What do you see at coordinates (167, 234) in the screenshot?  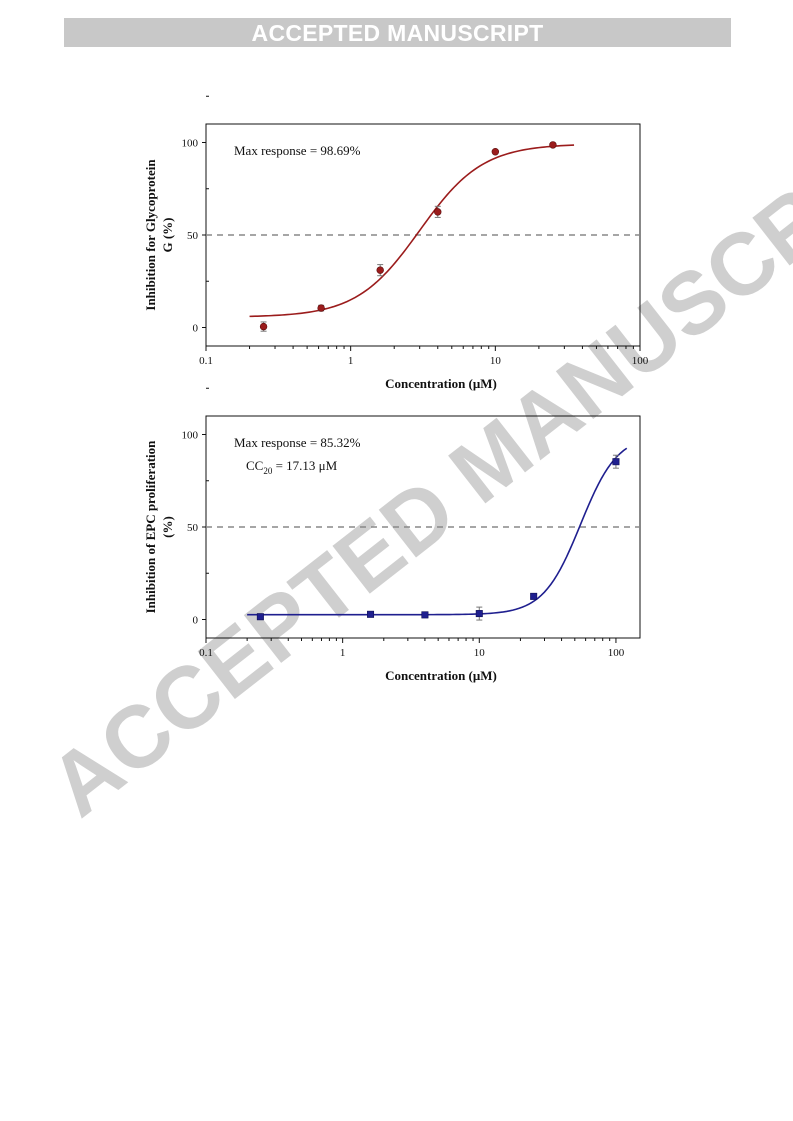 I see `y-axis-label: G (%)` at bounding box center [167, 234].